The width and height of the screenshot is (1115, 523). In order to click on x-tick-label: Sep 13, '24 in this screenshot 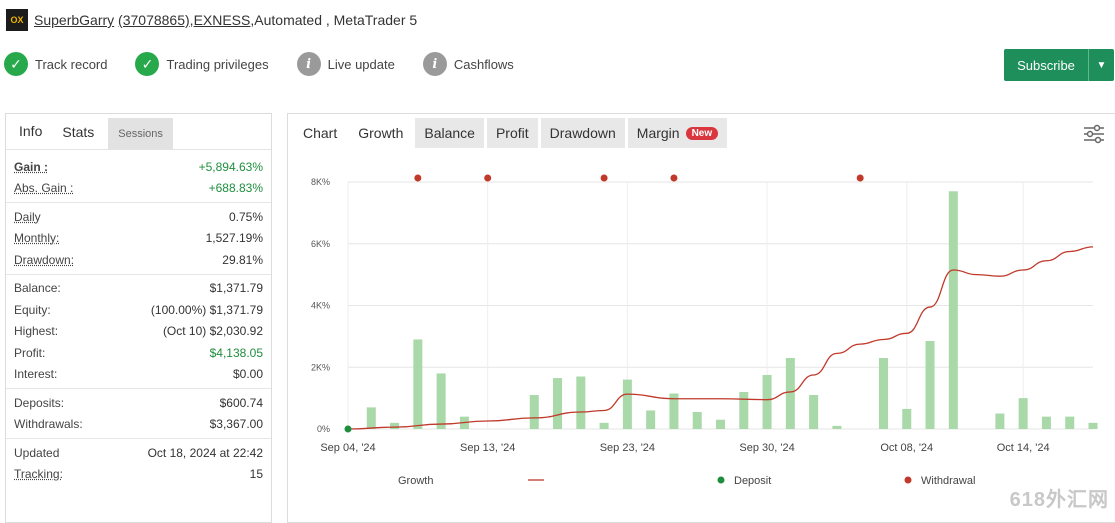, I will do `click(487, 448)`.